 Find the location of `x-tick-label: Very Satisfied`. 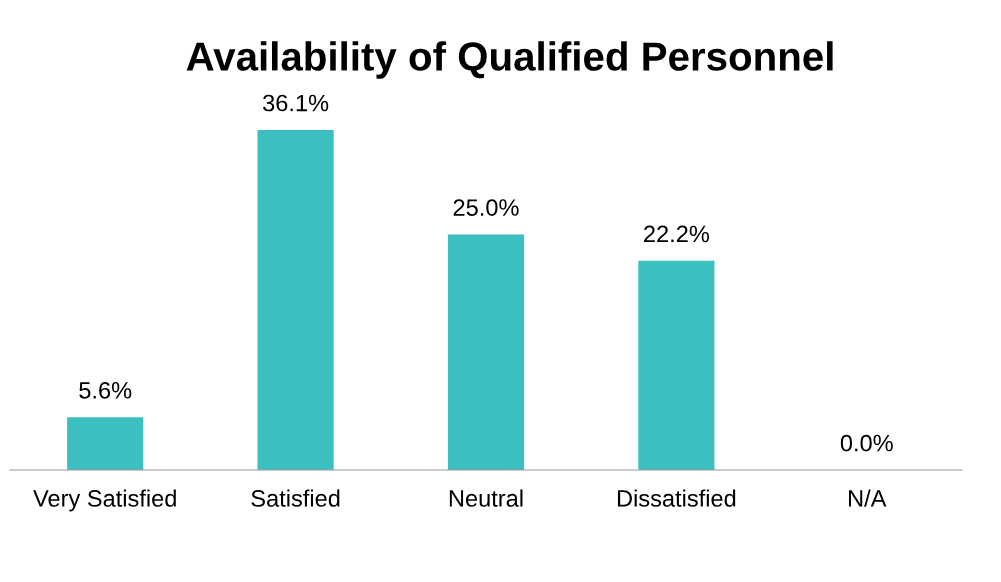

x-tick-label: Very Satisfied is located at coordinates (104, 500).